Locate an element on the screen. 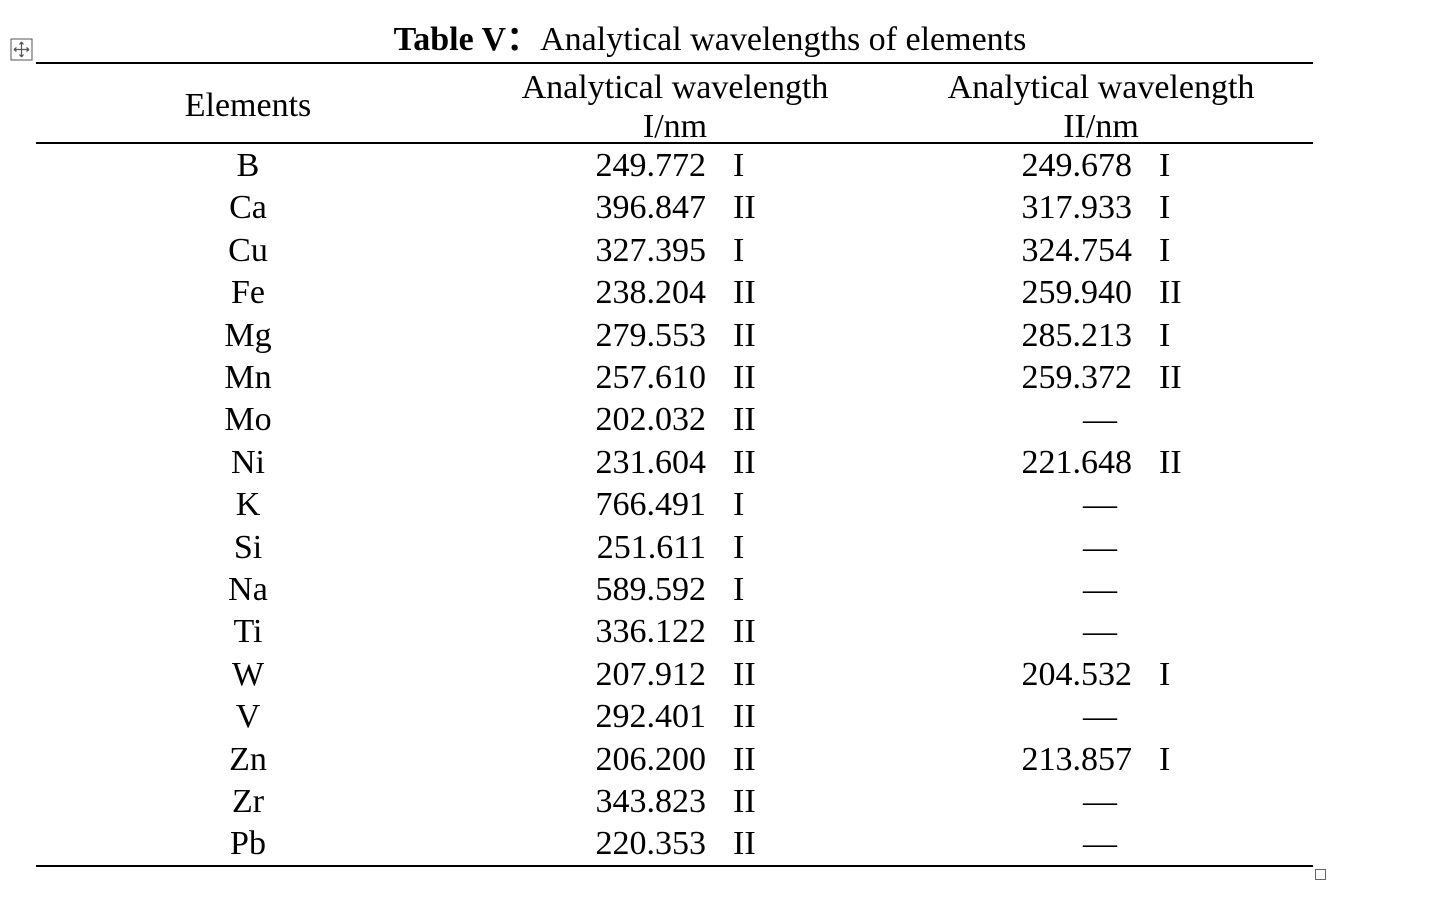 The image size is (1450, 920). title-text: Analytical wavelengths of elements is located at coordinates (783, 39).